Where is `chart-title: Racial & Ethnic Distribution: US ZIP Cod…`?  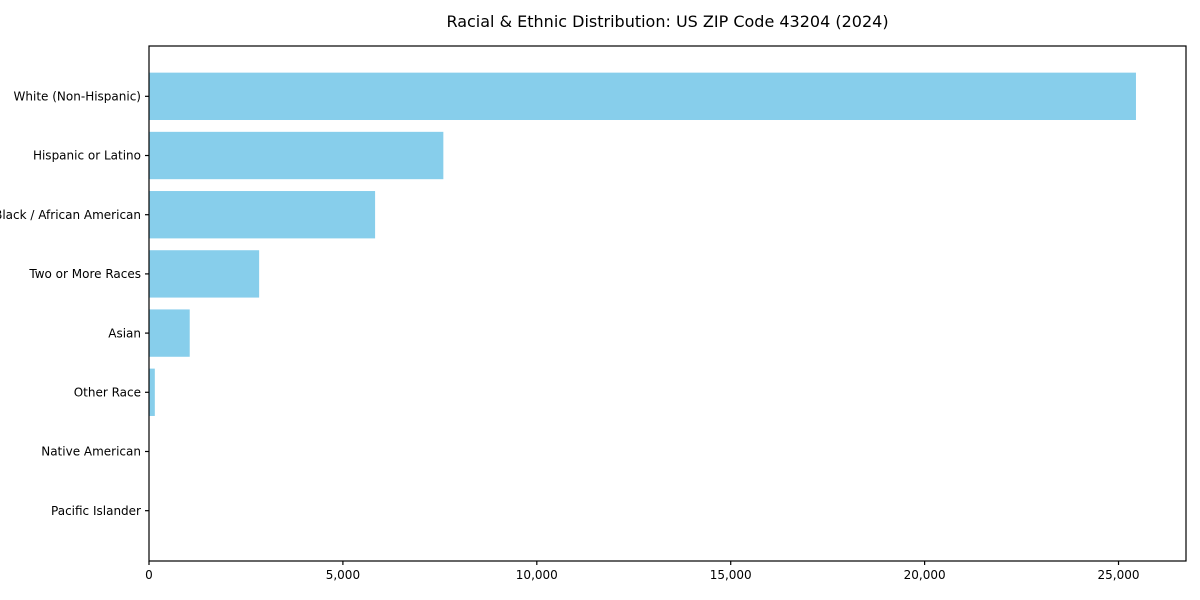 chart-title: Racial & Ethnic Distribution: US ZIP Cod… is located at coordinates (667, 21).